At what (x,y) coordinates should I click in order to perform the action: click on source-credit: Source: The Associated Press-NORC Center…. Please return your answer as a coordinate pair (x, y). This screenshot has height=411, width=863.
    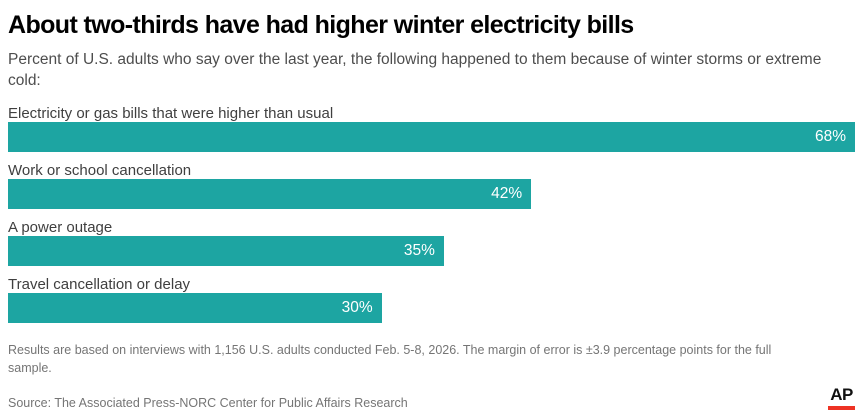
    Looking at the image, I should click on (208, 403).